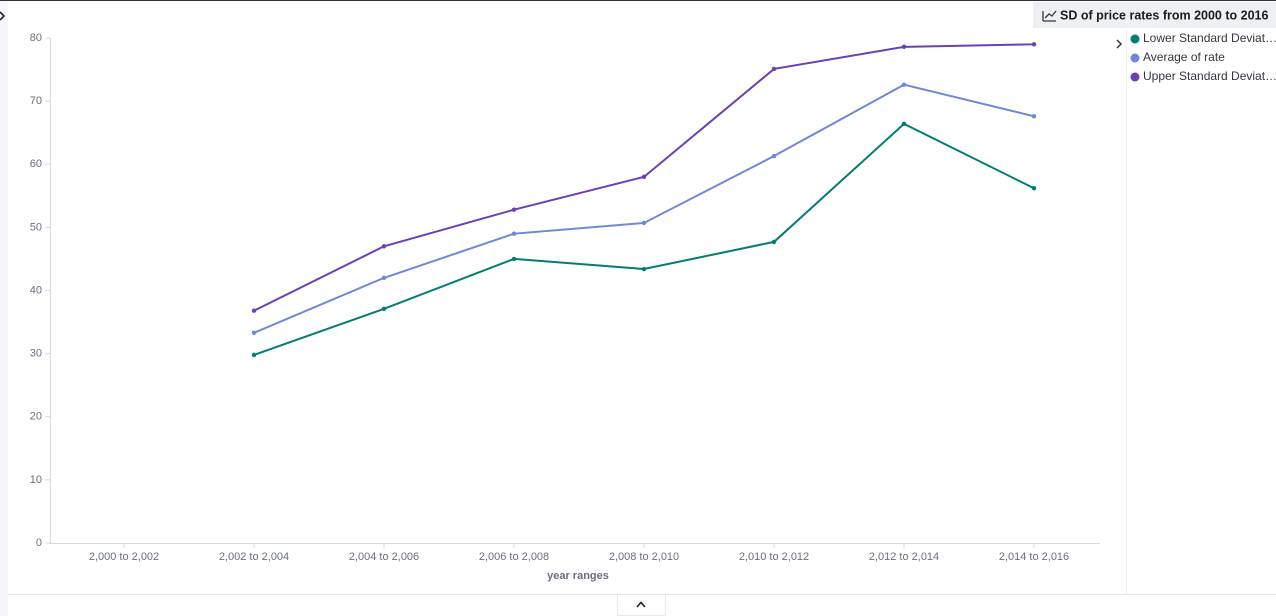 The image size is (1276, 616). I want to click on chart-title: SD of price rates from 2000 to 2016, so click(1164, 15).